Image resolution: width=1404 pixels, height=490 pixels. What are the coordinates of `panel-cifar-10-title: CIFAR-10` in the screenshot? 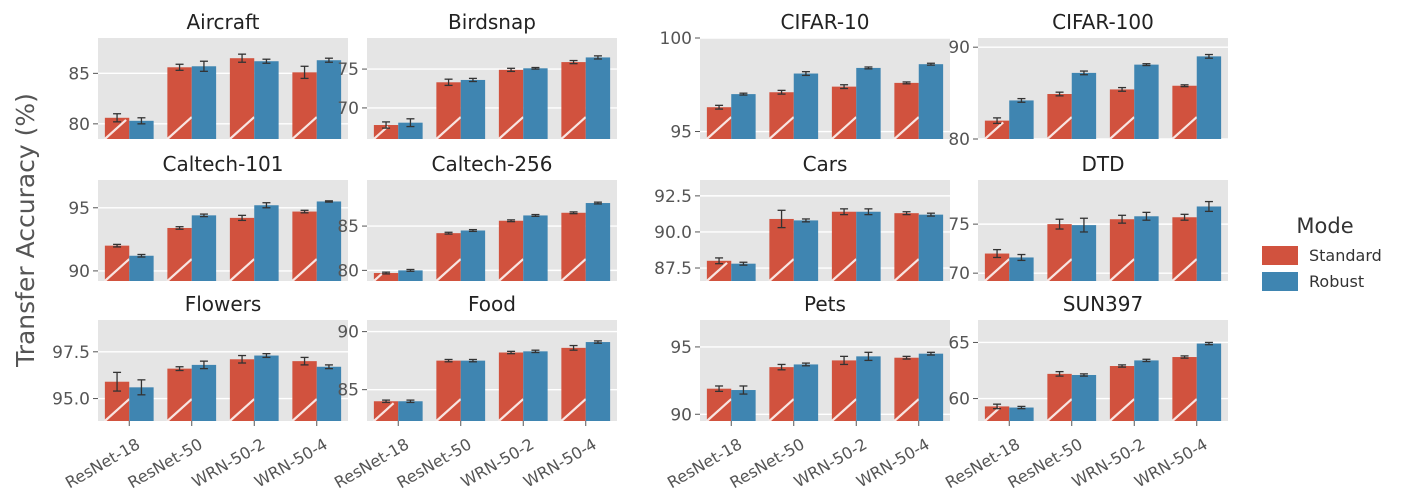 It's located at (825, 22).